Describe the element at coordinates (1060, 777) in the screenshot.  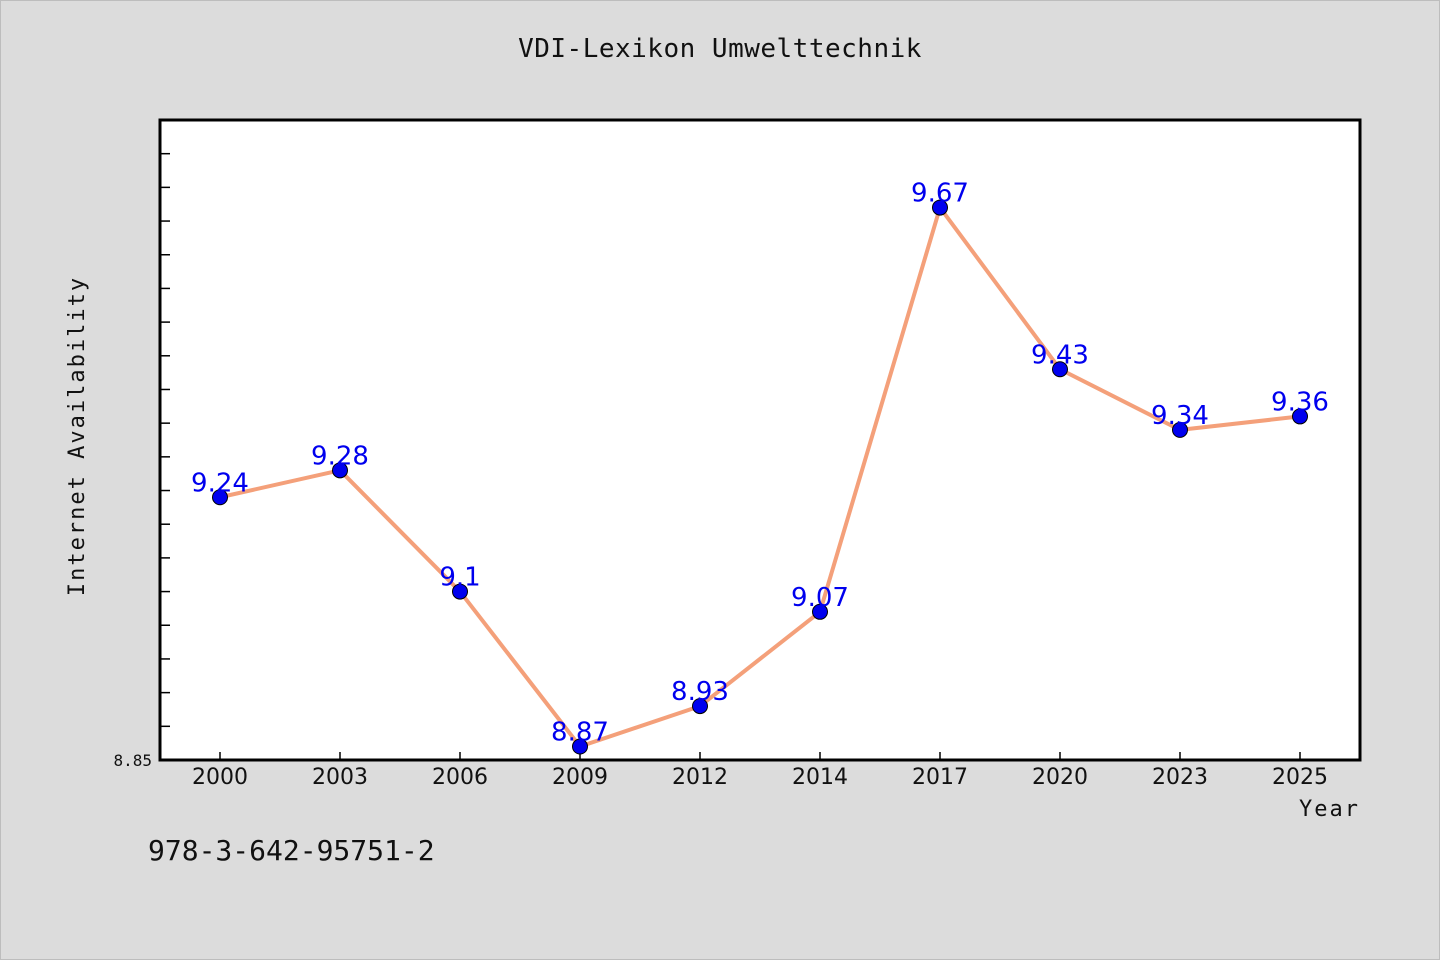
I see `x-tick-label: 2020` at that location.